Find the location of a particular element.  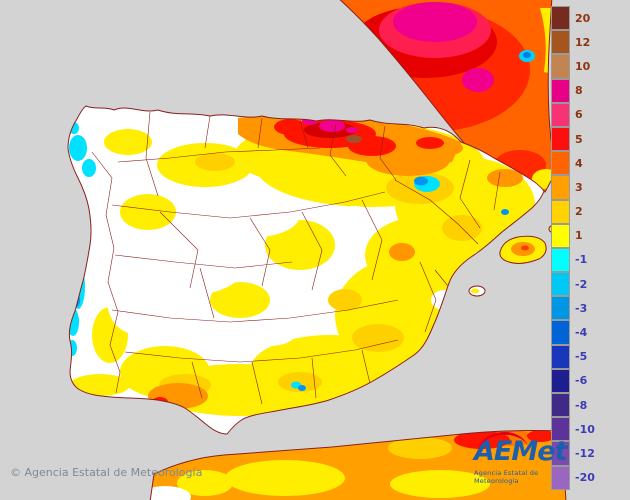

legend-item: -6 is located at coordinates (573, 380).